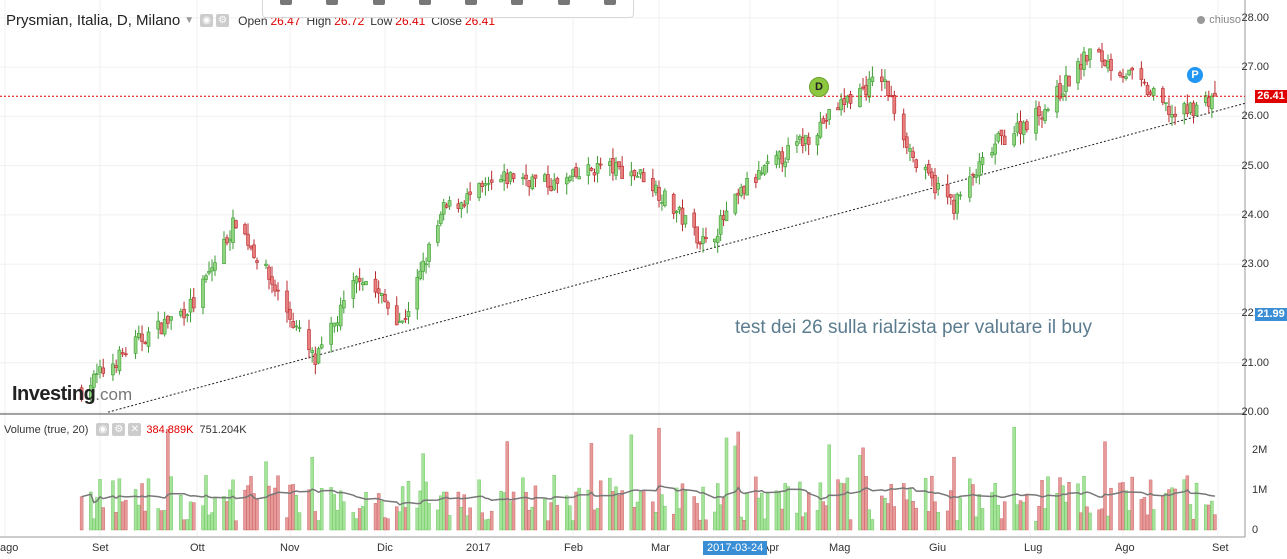 This screenshot has width=1287, height=559. Describe the element at coordinates (286, 2) in the screenshot. I see `cursor-tool-icon` at that location.